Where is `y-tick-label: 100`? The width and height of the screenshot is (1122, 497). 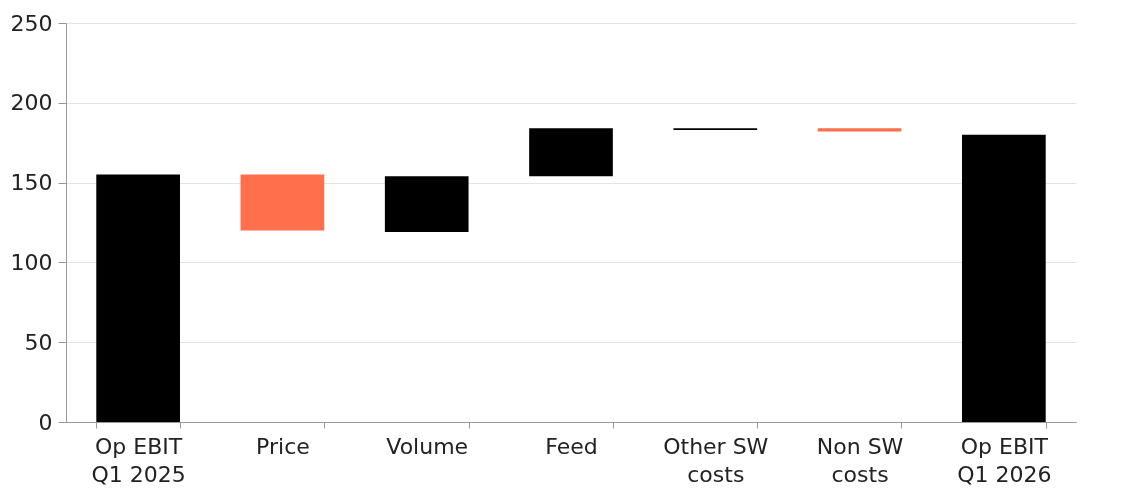
y-tick-label: 100 is located at coordinates (31, 262).